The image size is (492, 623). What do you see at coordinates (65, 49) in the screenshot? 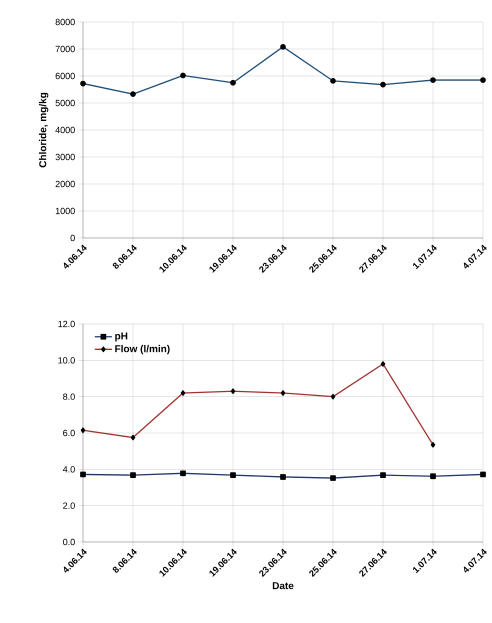
I see `y-tick-label: 7000` at bounding box center [65, 49].